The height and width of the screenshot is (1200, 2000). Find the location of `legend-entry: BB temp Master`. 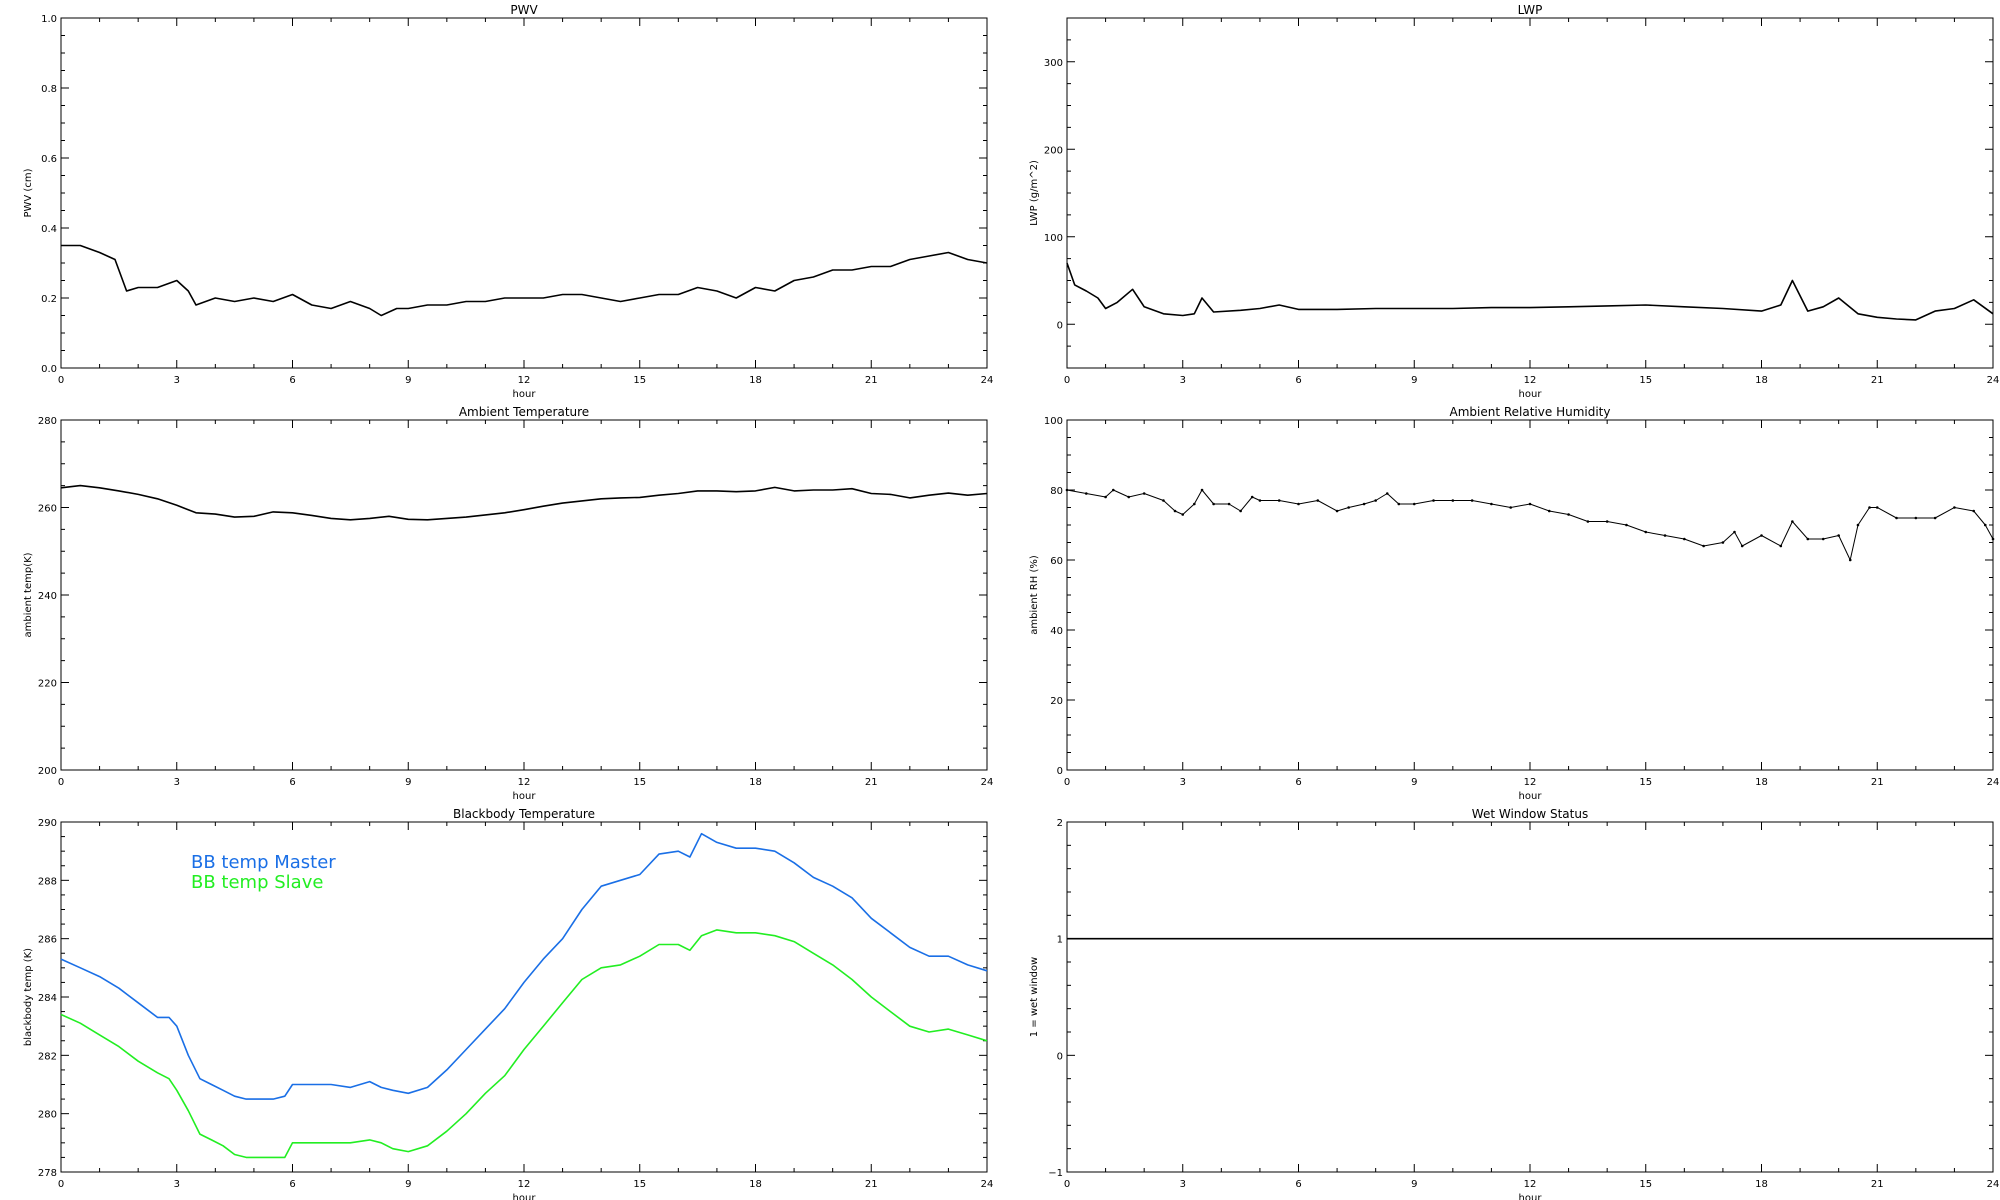

legend-entry: BB temp Master is located at coordinates (263, 862).